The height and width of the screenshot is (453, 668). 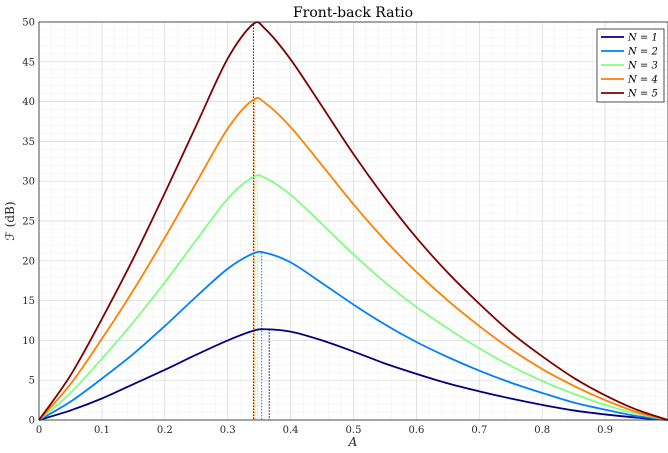 What do you see at coordinates (28, 261) in the screenshot?
I see `y-tick-label: 20` at bounding box center [28, 261].